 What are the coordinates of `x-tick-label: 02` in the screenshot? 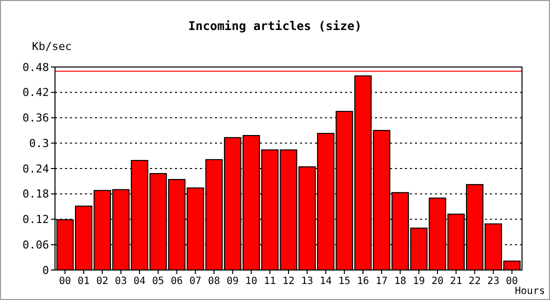 It's located at (102, 281).